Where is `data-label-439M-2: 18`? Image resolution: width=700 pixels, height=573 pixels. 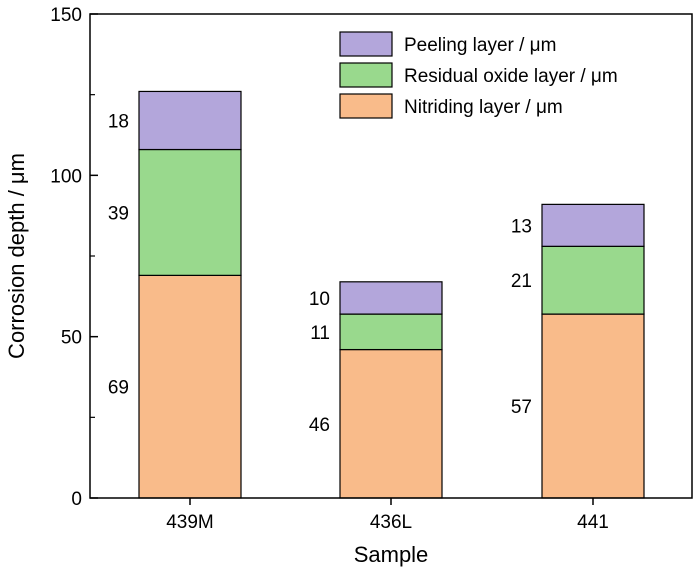 data-label-439M-2: 18 is located at coordinates (118, 121).